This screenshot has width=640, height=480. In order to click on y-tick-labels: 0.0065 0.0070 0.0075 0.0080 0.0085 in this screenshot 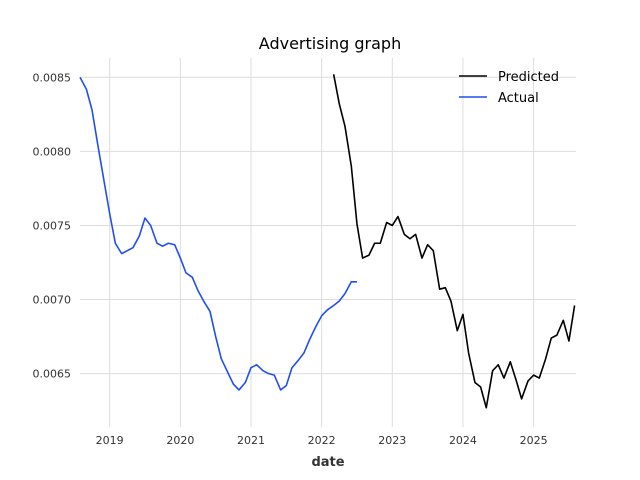, I will do `click(52, 225)`.